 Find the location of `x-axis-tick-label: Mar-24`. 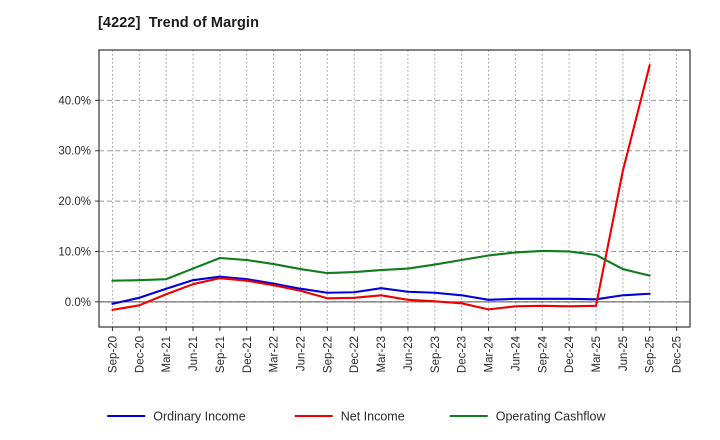

x-axis-tick-label: Mar-24 is located at coordinates (490, 353).